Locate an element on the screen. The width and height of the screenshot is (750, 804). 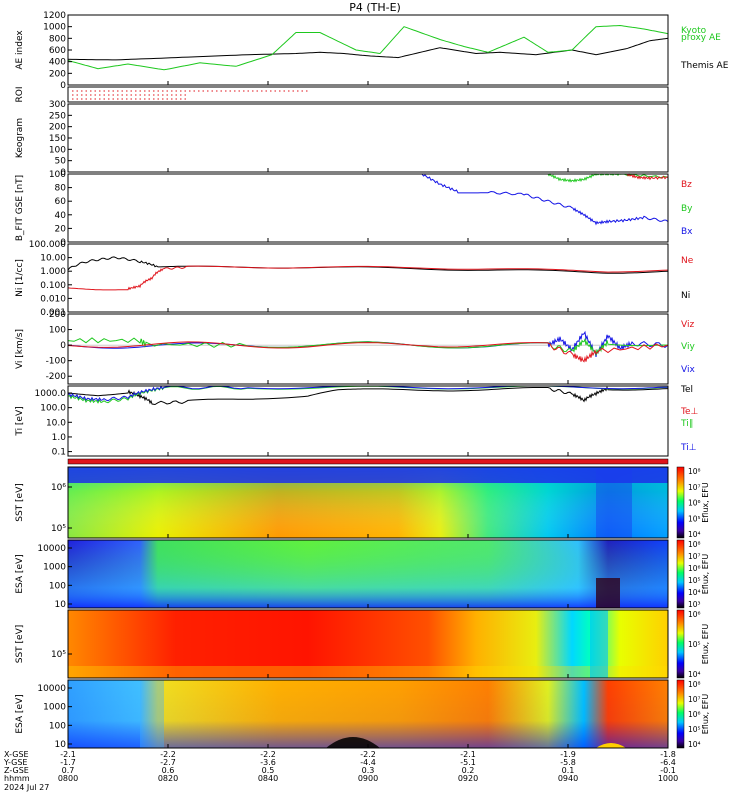
keogram-ytick-label: 50 is located at coordinates (61, 162).